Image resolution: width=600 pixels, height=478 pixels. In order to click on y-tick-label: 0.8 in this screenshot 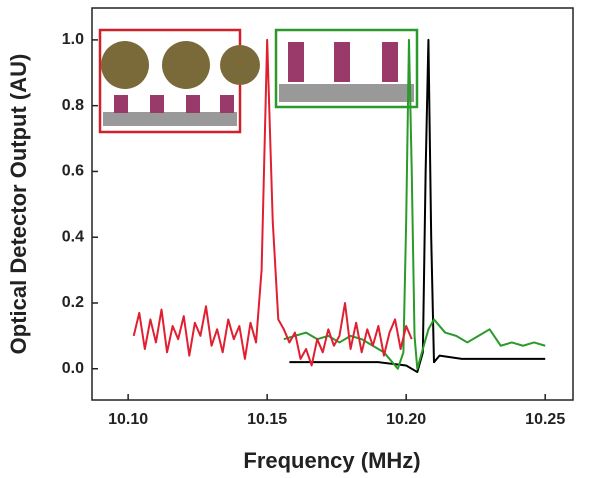, I will do `click(73, 105)`.